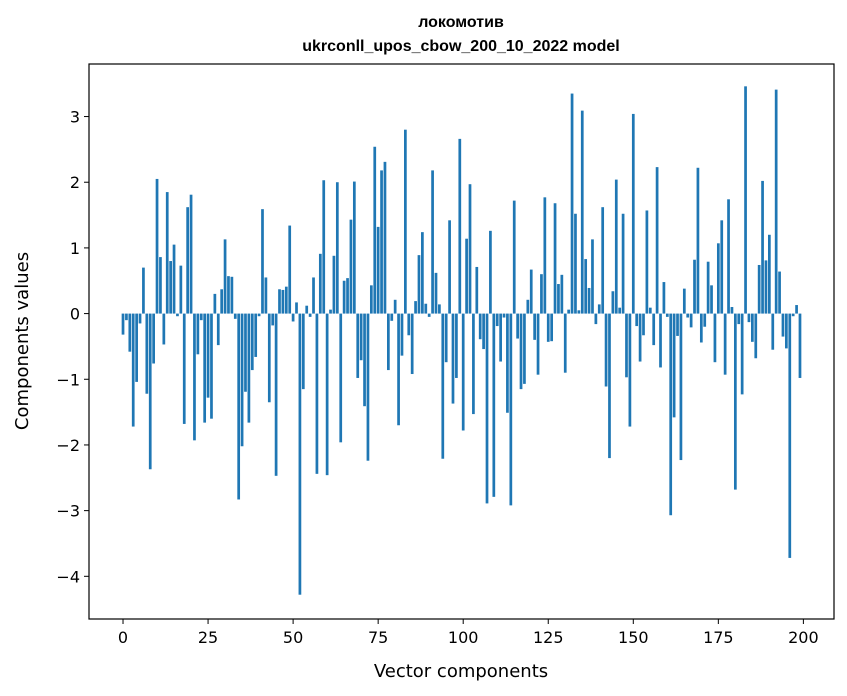 The image size is (847, 696). I want to click on x-tick-label: 0, so click(123, 637).